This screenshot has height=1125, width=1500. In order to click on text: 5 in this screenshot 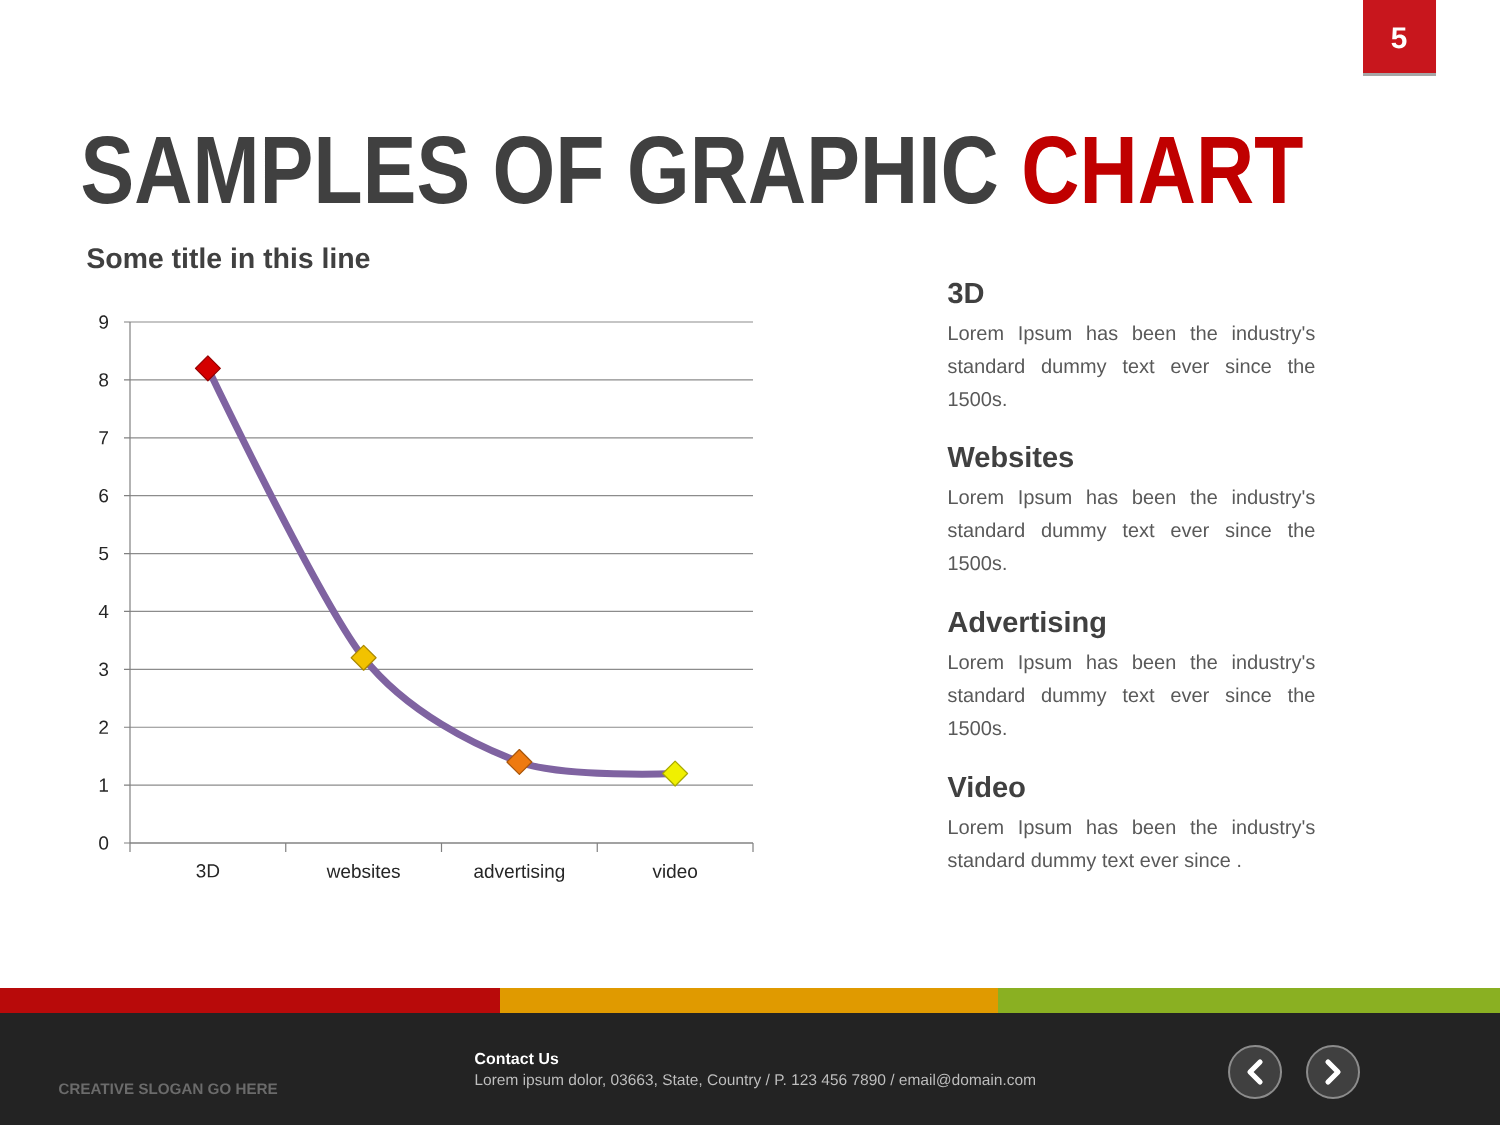, I will do `click(1399, 38)`.